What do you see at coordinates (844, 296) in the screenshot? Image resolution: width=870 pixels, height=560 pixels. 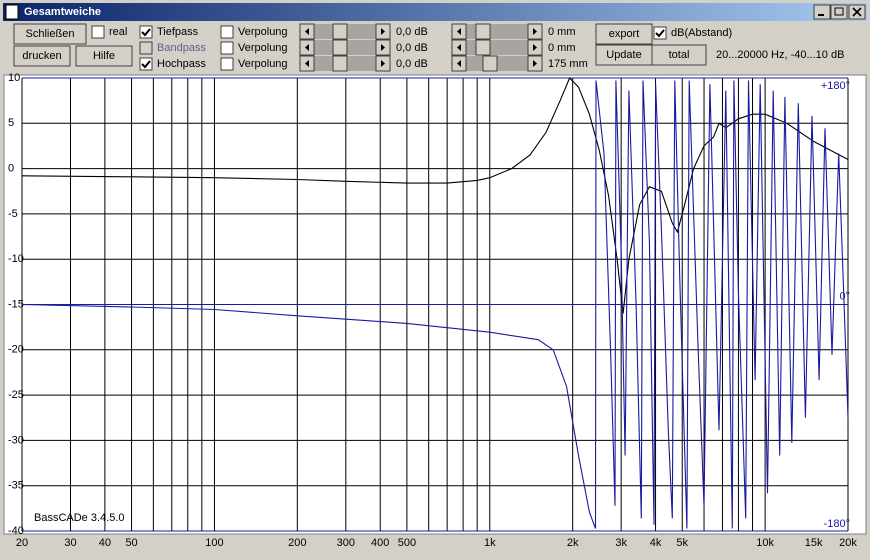 I see `y2-tick-label: 0°` at bounding box center [844, 296].